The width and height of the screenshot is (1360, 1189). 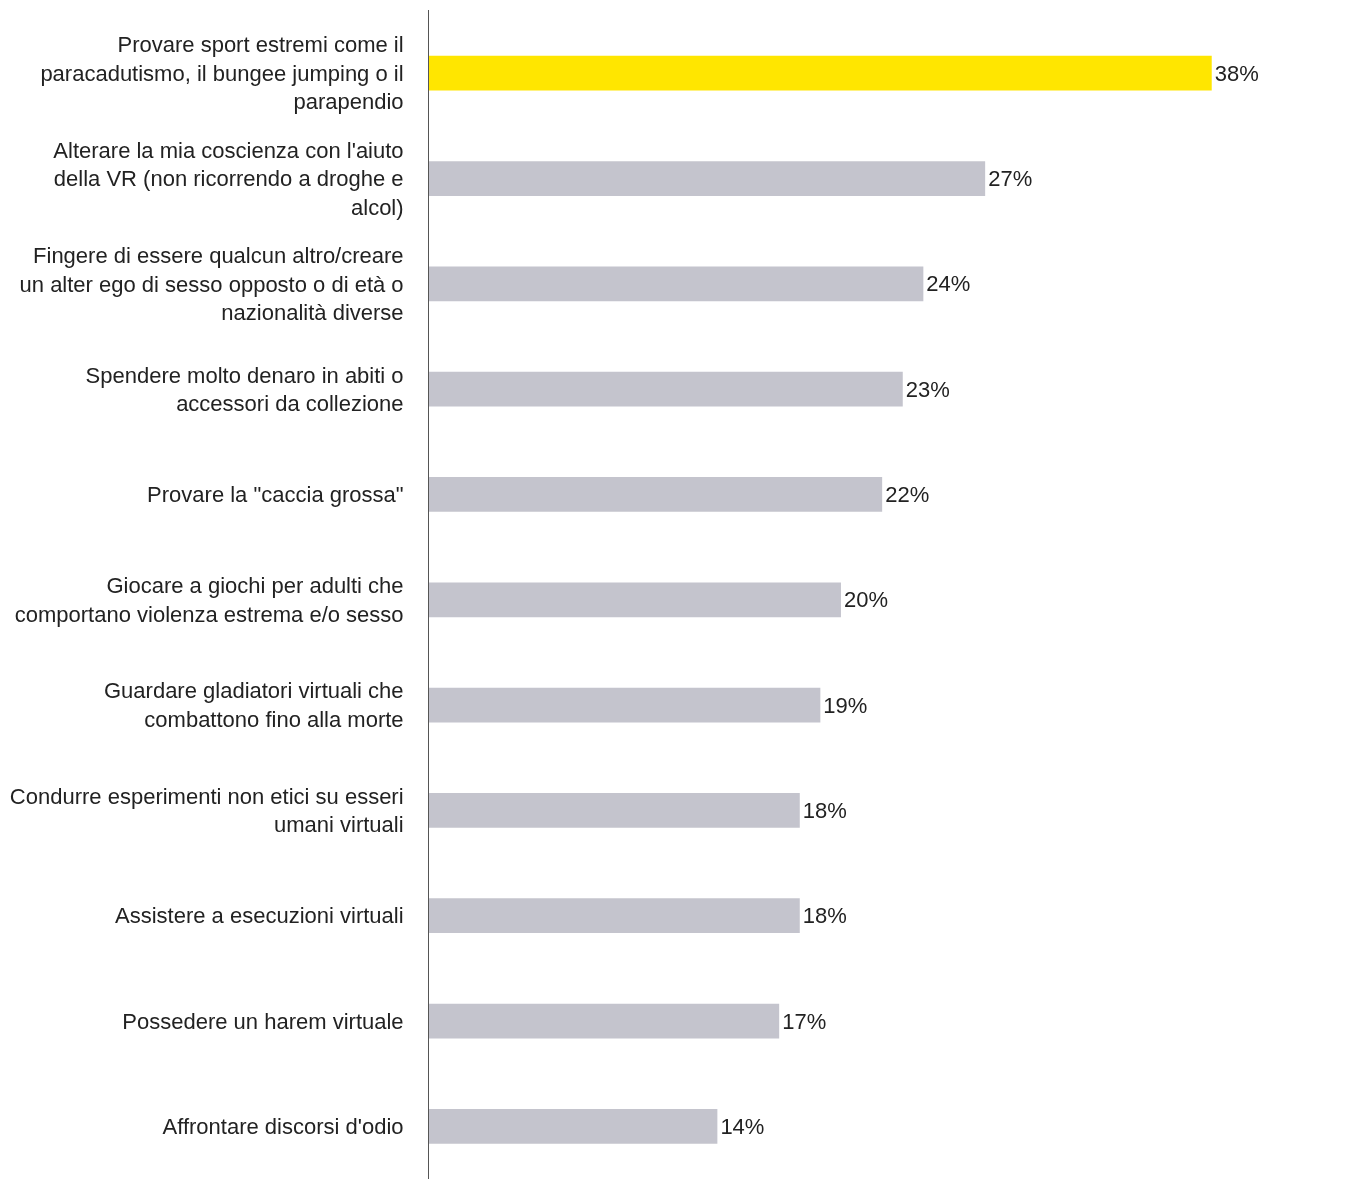 I want to click on data-label: 20%, so click(x=866, y=600).